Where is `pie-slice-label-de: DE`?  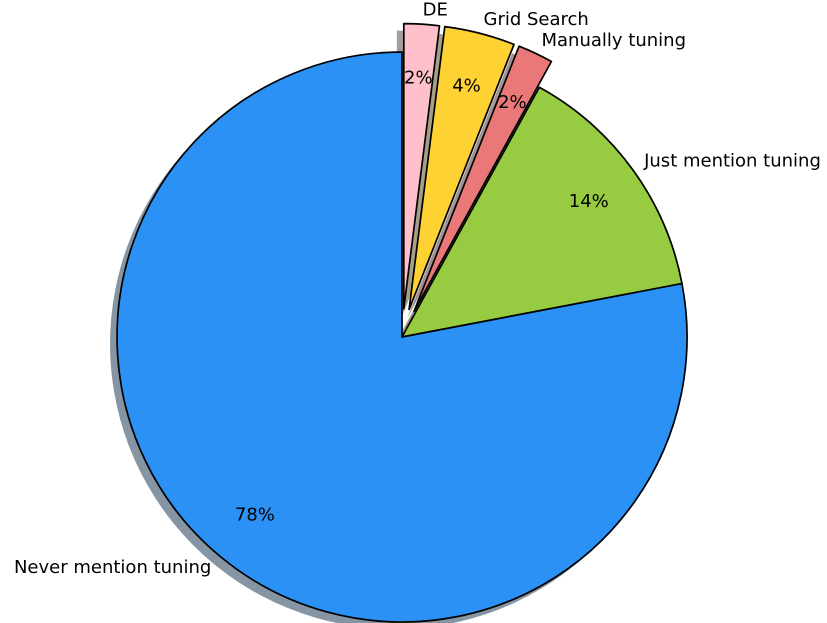 pie-slice-label-de: DE is located at coordinates (435, 10).